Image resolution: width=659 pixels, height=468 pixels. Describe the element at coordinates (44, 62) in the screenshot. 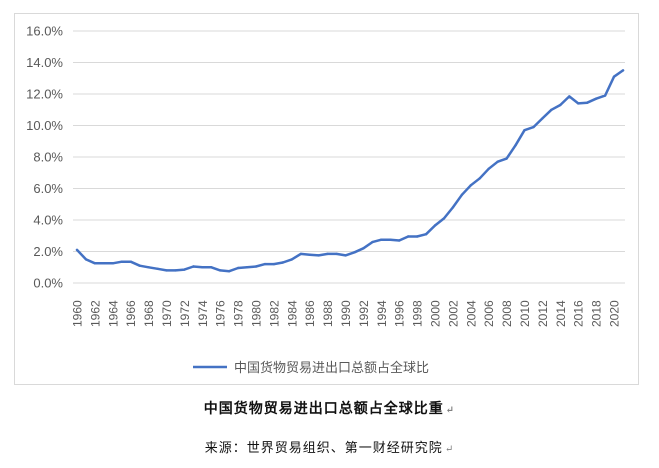

I see `y-tick-label: 14.0%` at that location.